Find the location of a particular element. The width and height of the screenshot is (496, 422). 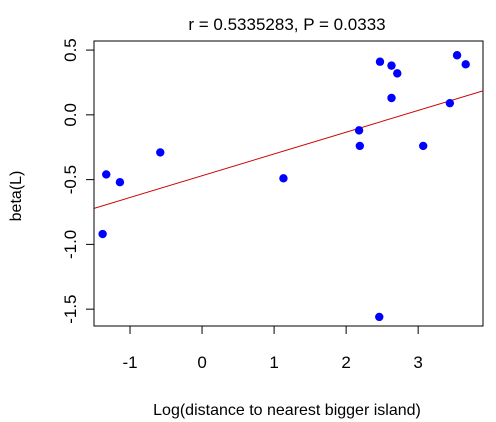

y-tick-label: 0.0 is located at coordinates (70, 115).